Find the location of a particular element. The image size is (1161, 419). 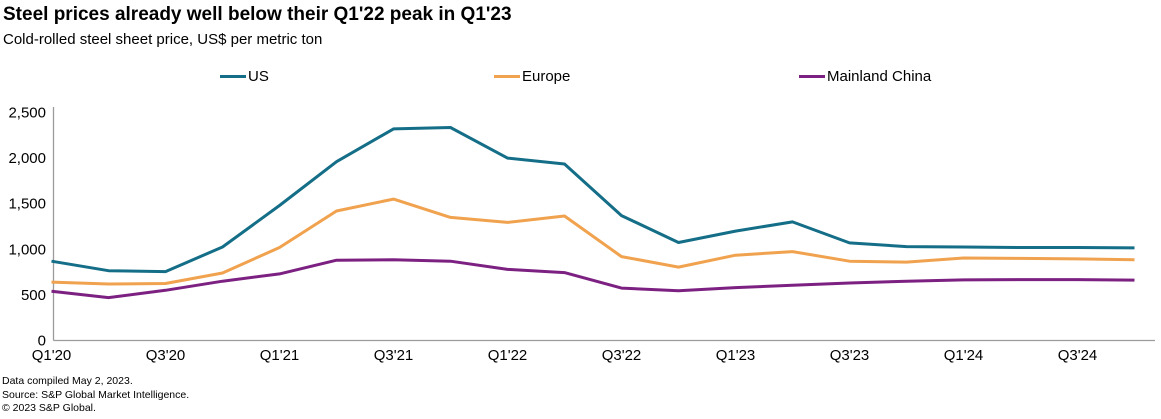

x-axis-tick-label: Q1'20 is located at coordinates (52, 355).